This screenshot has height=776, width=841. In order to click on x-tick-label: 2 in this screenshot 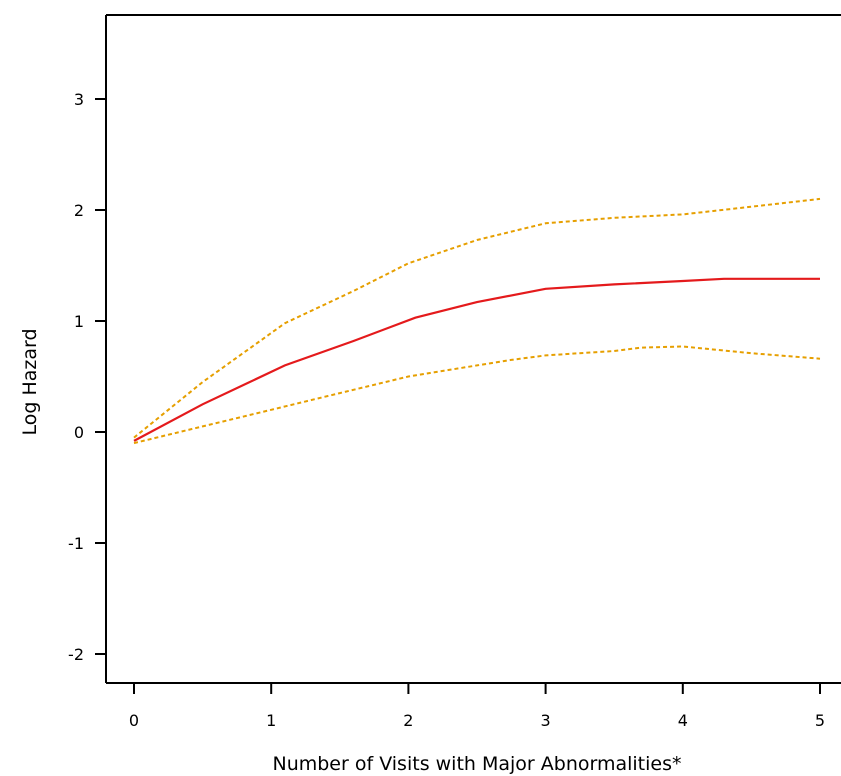, I will do `click(408, 720)`.